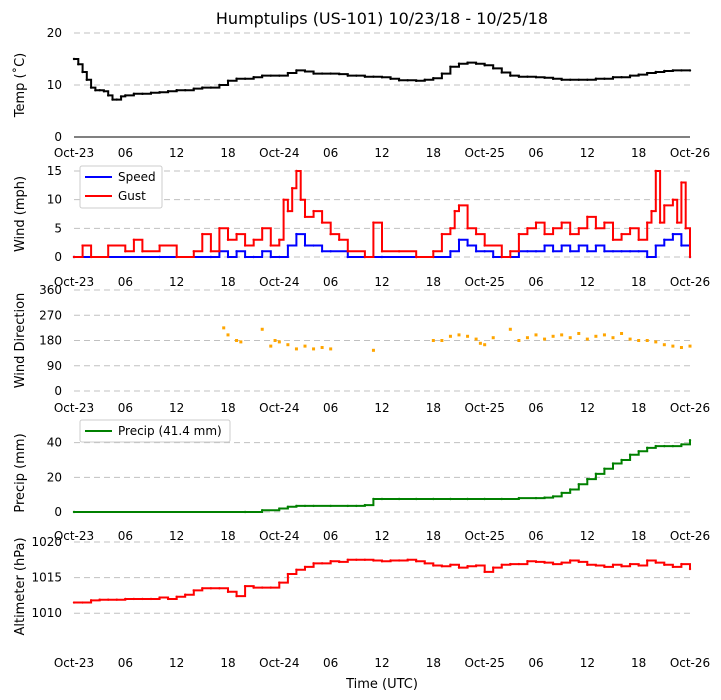 The height and width of the screenshot is (700, 721). Describe the element at coordinates (58, 257) in the screenshot. I see `y-tick-label: 0` at that location.